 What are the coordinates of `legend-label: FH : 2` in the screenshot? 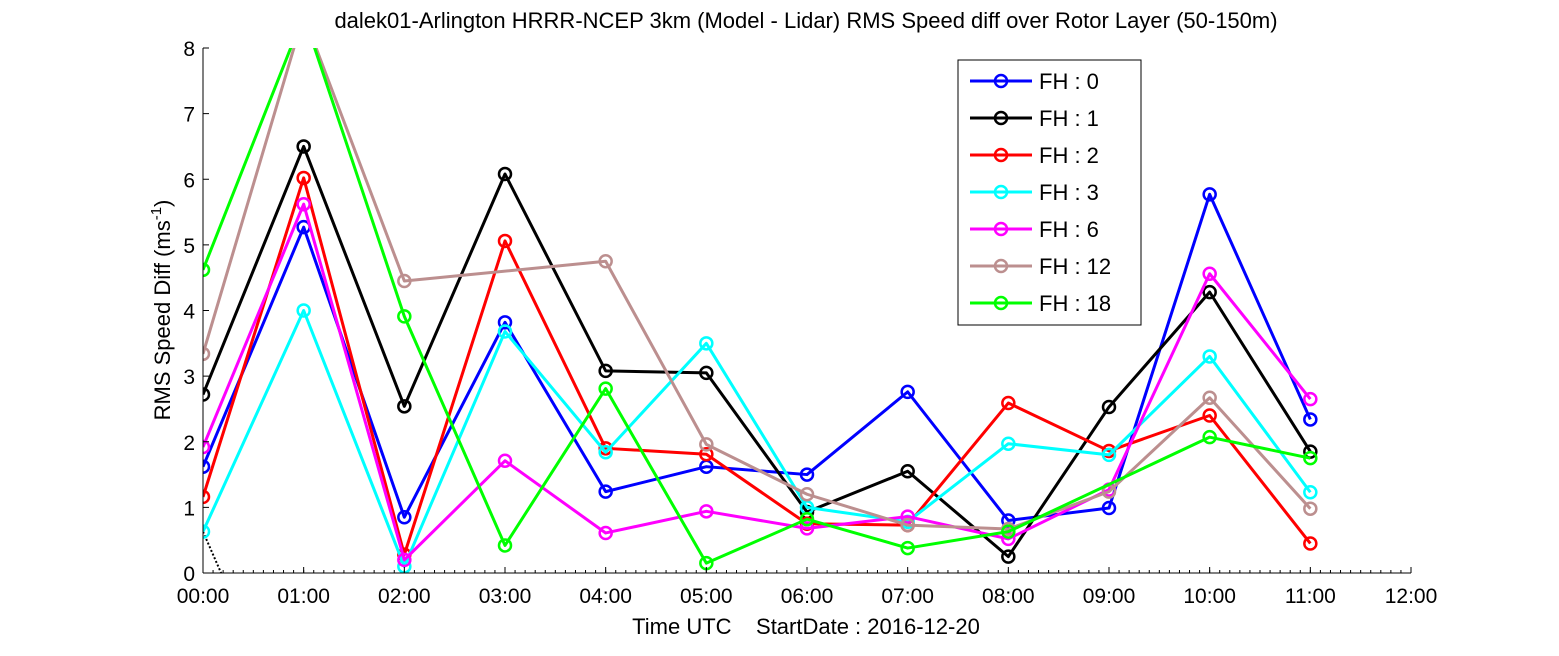 It's located at (1069, 155).